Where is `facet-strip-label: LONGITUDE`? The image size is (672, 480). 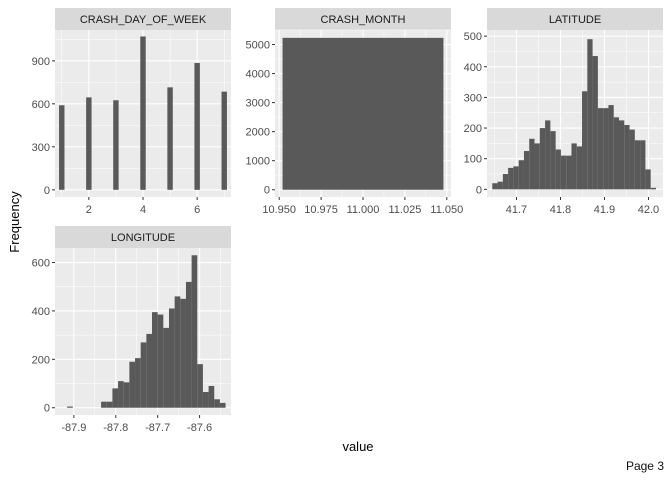 facet-strip-label: LONGITUDE is located at coordinates (143, 238).